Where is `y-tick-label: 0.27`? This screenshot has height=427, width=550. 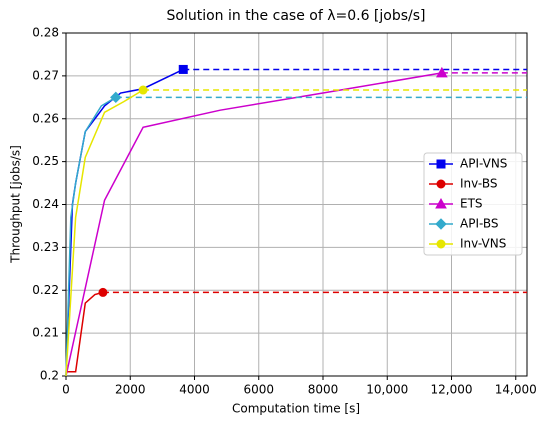
y-tick-label: 0.27 is located at coordinates (45, 75).